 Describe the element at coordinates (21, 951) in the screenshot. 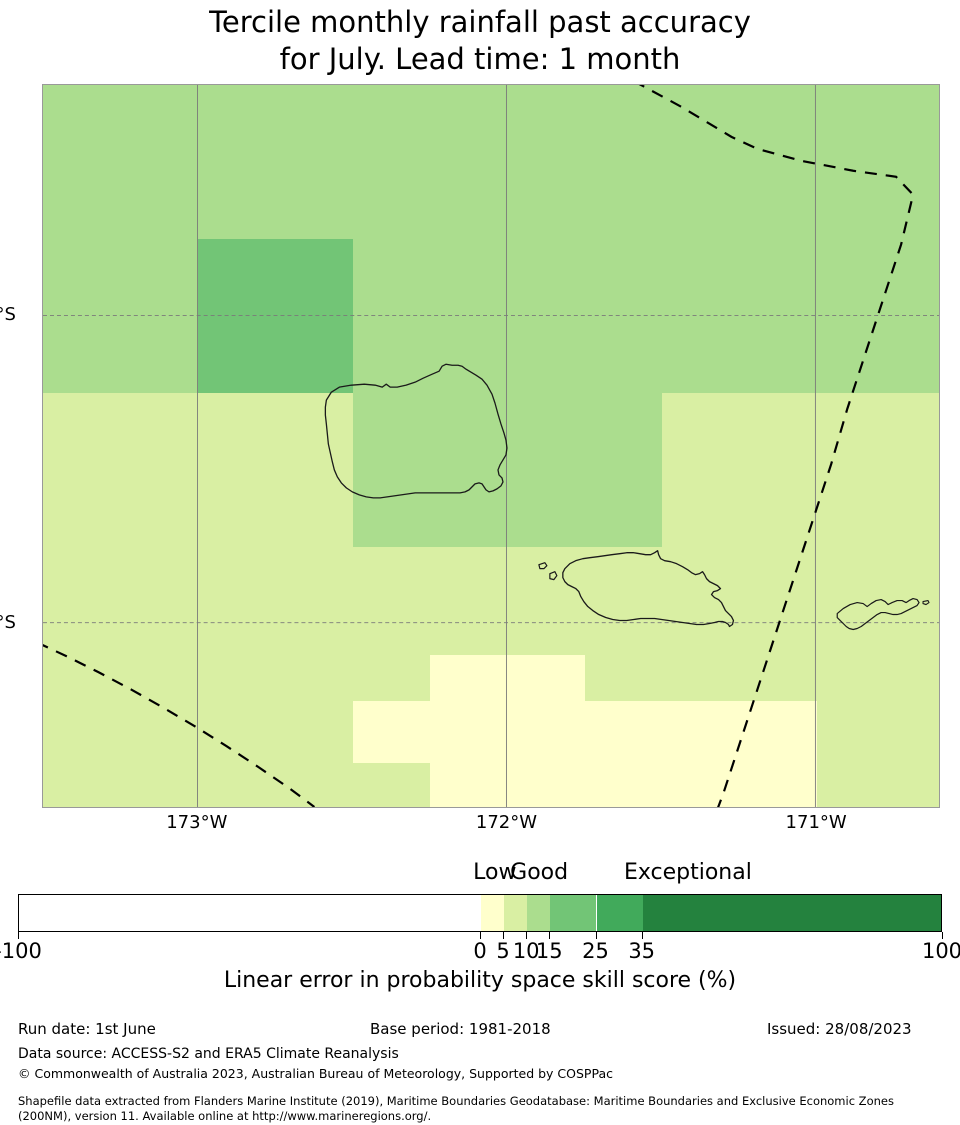

I see `colorbar-tick-label: -100` at that location.